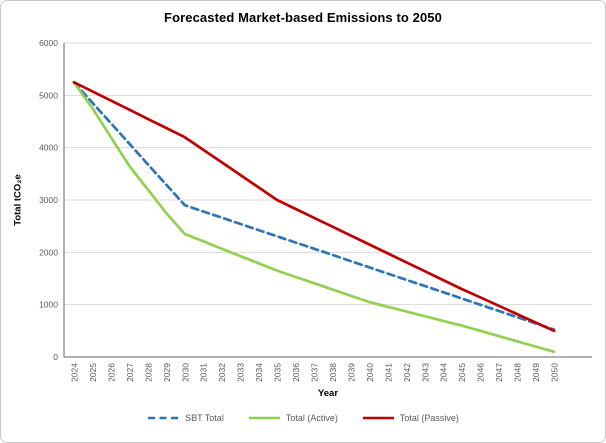 This screenshot has width=606, height=443. What do you see at coordinates (241, 372) in the screenshot?
I see `x-tick-label: 2033` at bounding box center [241, 372].